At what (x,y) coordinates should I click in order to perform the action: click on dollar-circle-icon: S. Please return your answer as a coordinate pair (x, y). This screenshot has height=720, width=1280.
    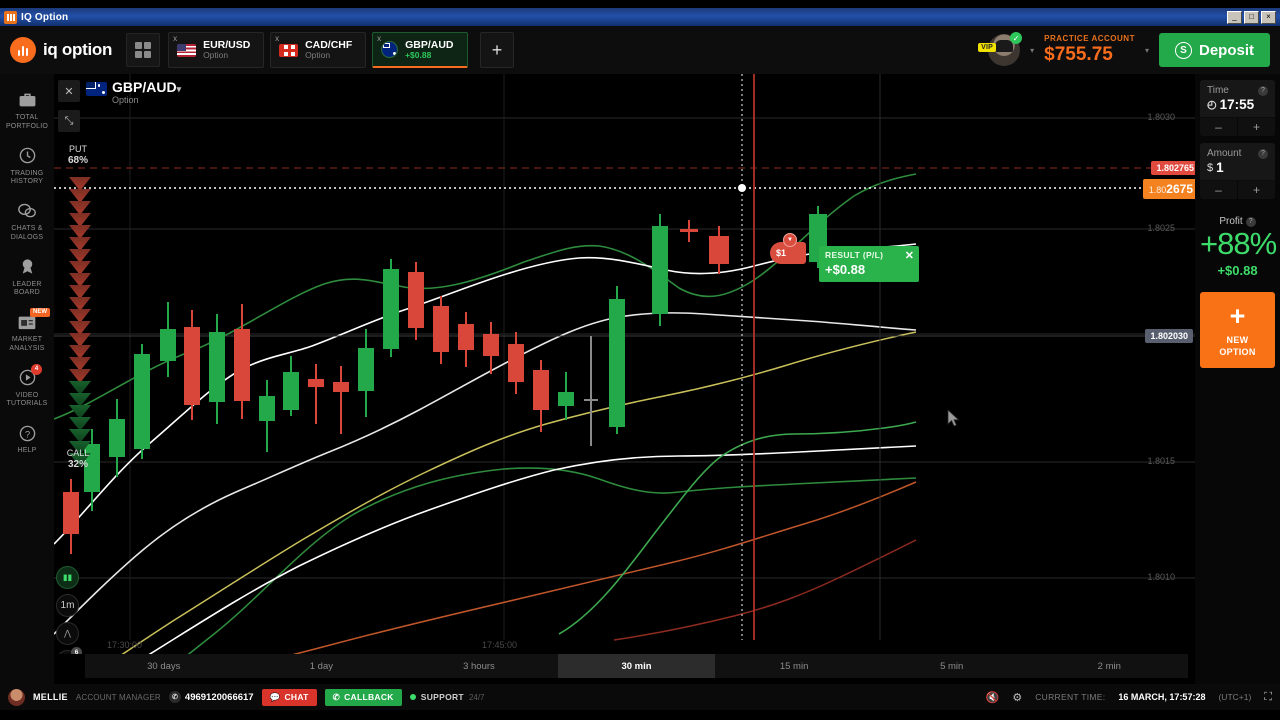
    Looking at the image, I should click on (1183, 50).